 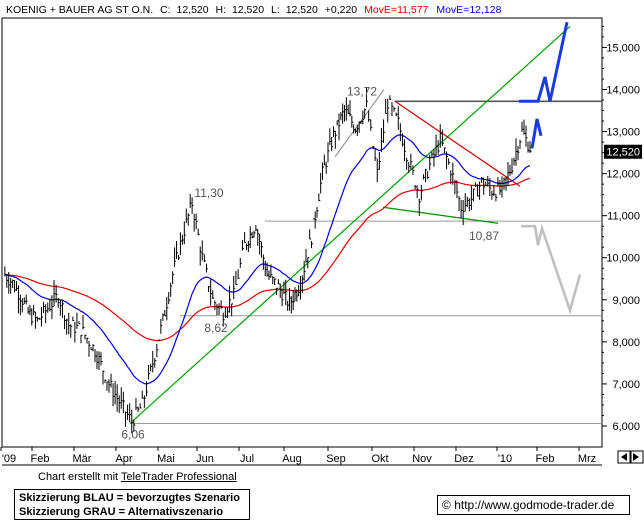 I want to click on ma1-label: MovE=, so click(x=380, y=10).